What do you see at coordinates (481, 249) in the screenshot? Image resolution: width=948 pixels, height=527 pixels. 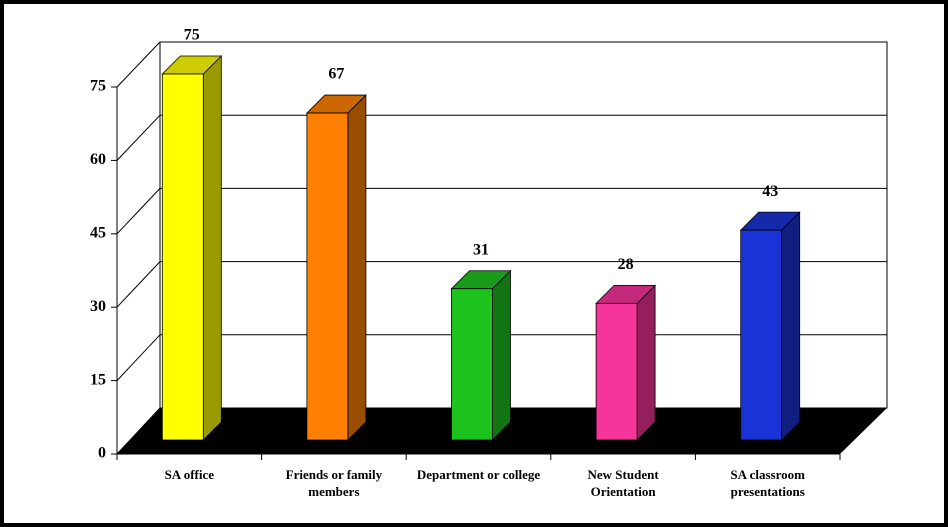 I see `value-label: 31` at bounding box center [481, 249].